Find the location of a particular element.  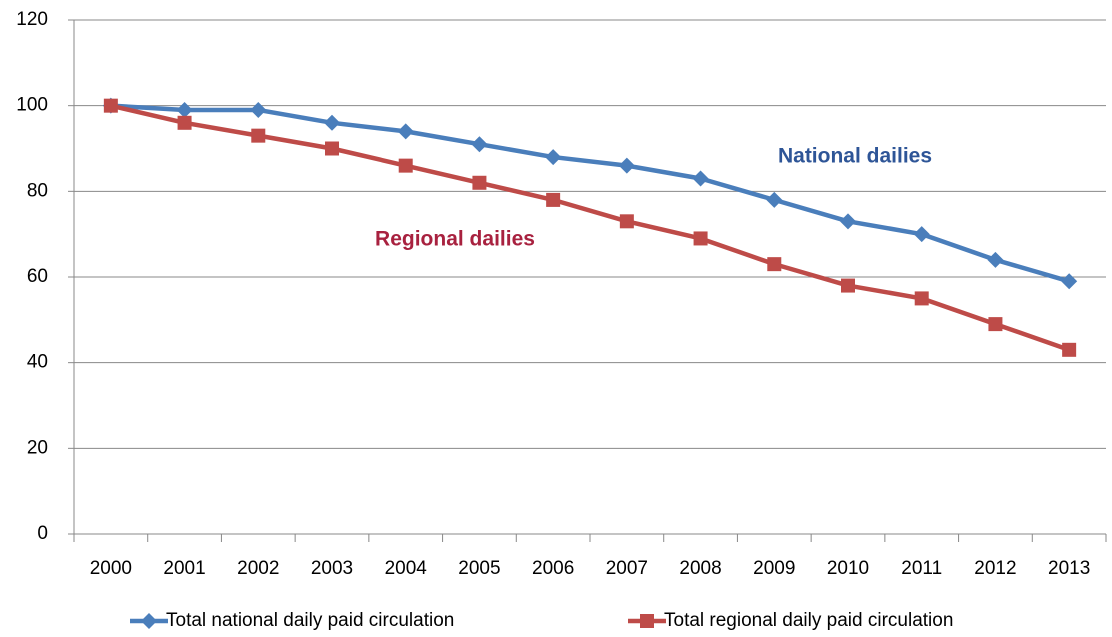

y-tick-label: 100 is located at coordinates (32, 105).